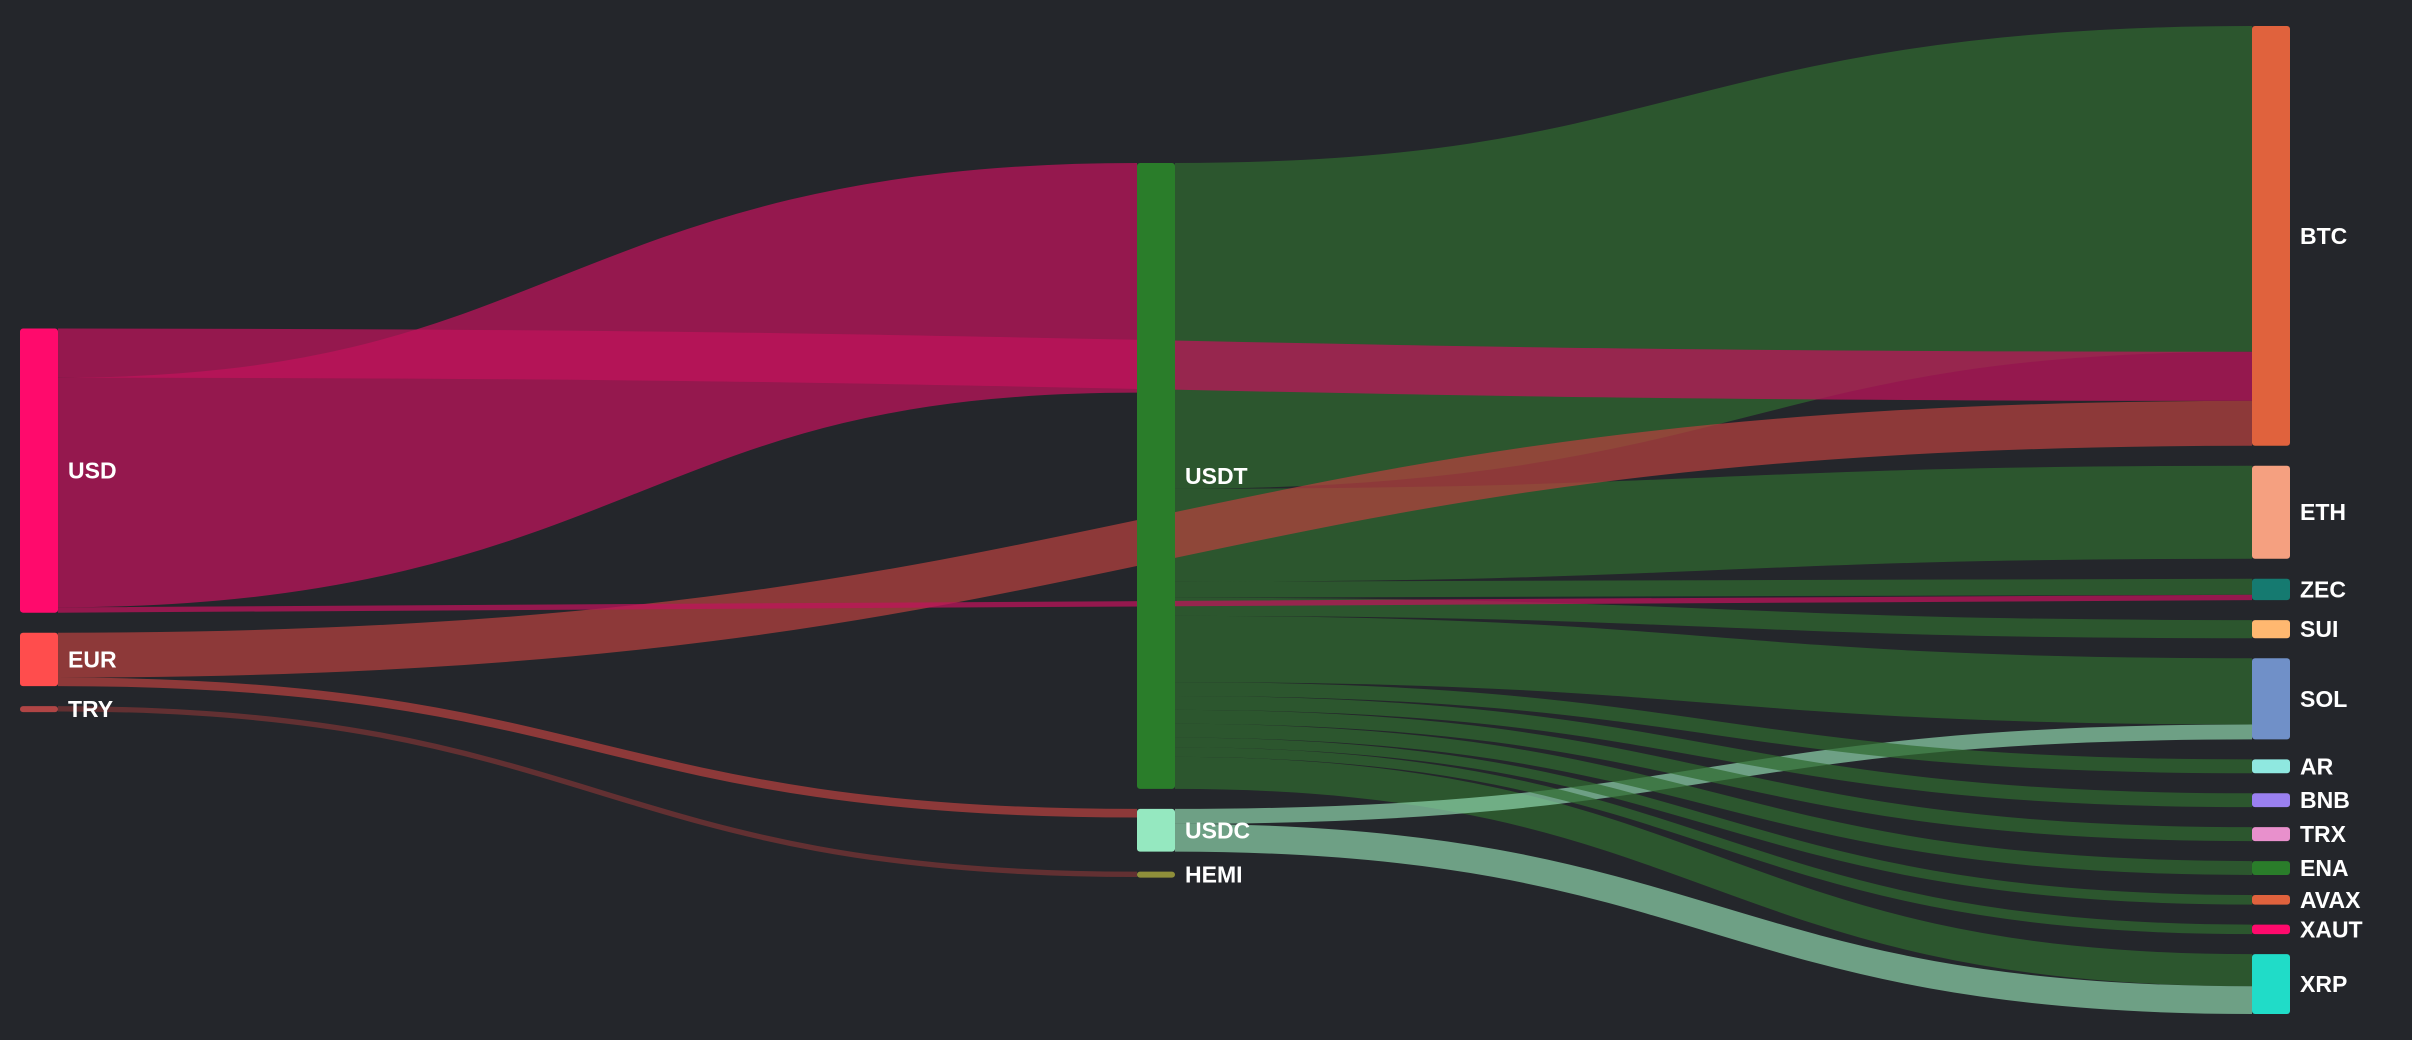 This screenshot has width=2412, height=1040. What do you see at coordinates (2271, 766) in the screenshot?
I see `node-ar` at bounding box center [2271, 766].